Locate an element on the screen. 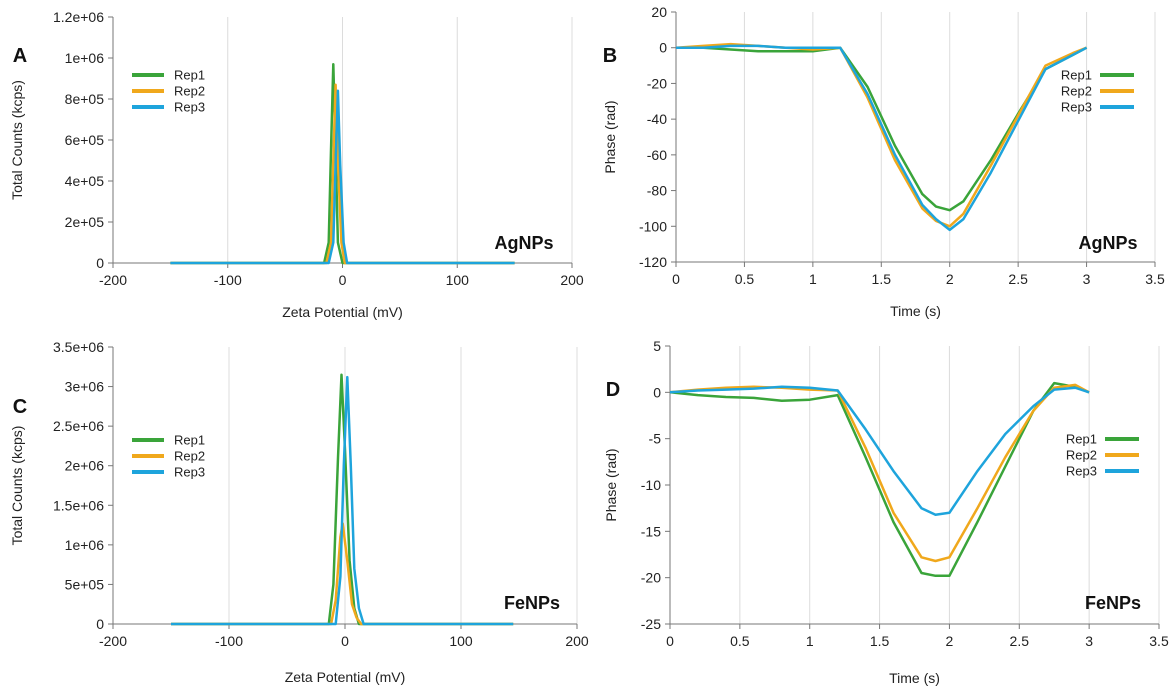 This screenshot has height=693, width=1171. y-tick-label: 1.5e+06 is located at coordinates (78, 505).